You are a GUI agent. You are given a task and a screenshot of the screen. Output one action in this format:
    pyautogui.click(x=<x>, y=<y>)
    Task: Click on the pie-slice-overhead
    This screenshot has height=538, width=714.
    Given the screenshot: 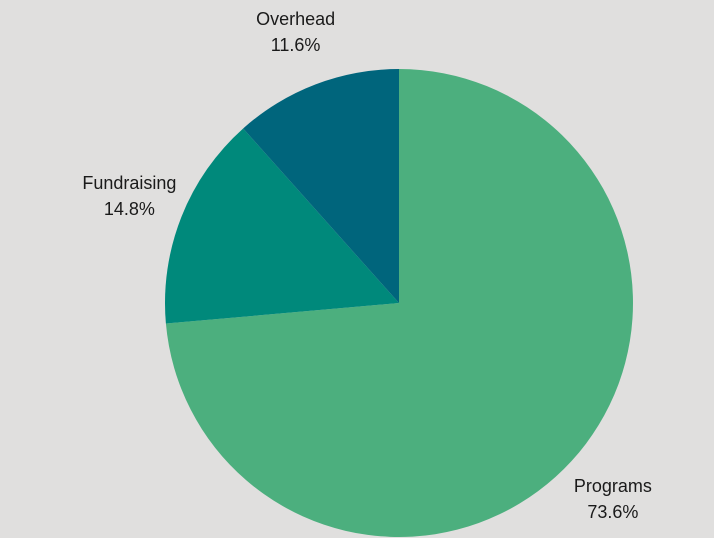 What is the action you would take?
    pyautogui.click(x=321, y=186)
    